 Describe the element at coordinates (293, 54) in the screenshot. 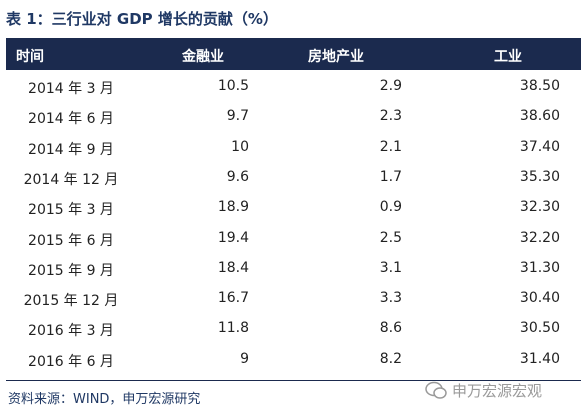

I see `header-row` at that location.